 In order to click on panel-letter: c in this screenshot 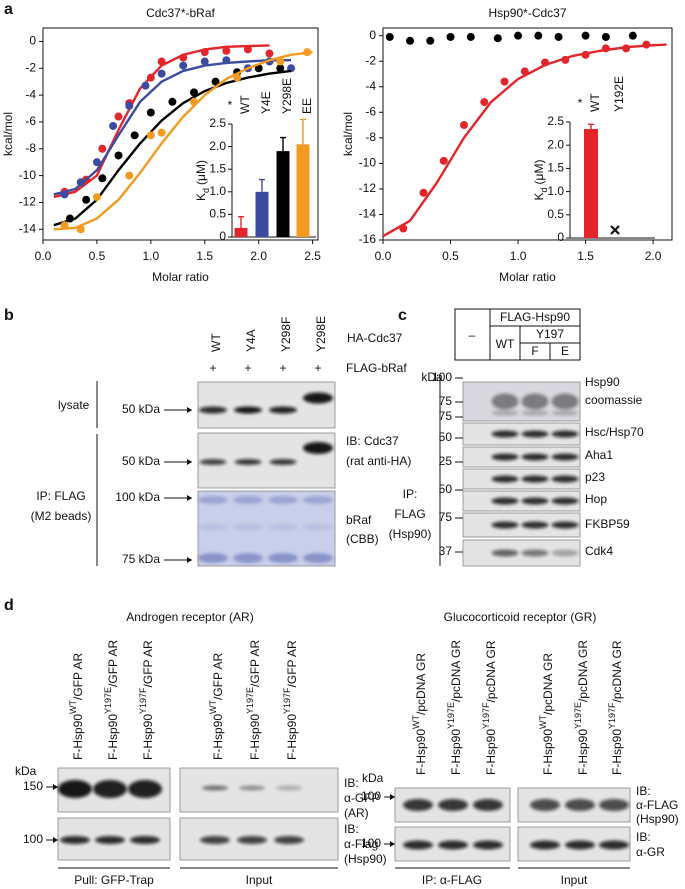, I will do `click(402, 315)`.